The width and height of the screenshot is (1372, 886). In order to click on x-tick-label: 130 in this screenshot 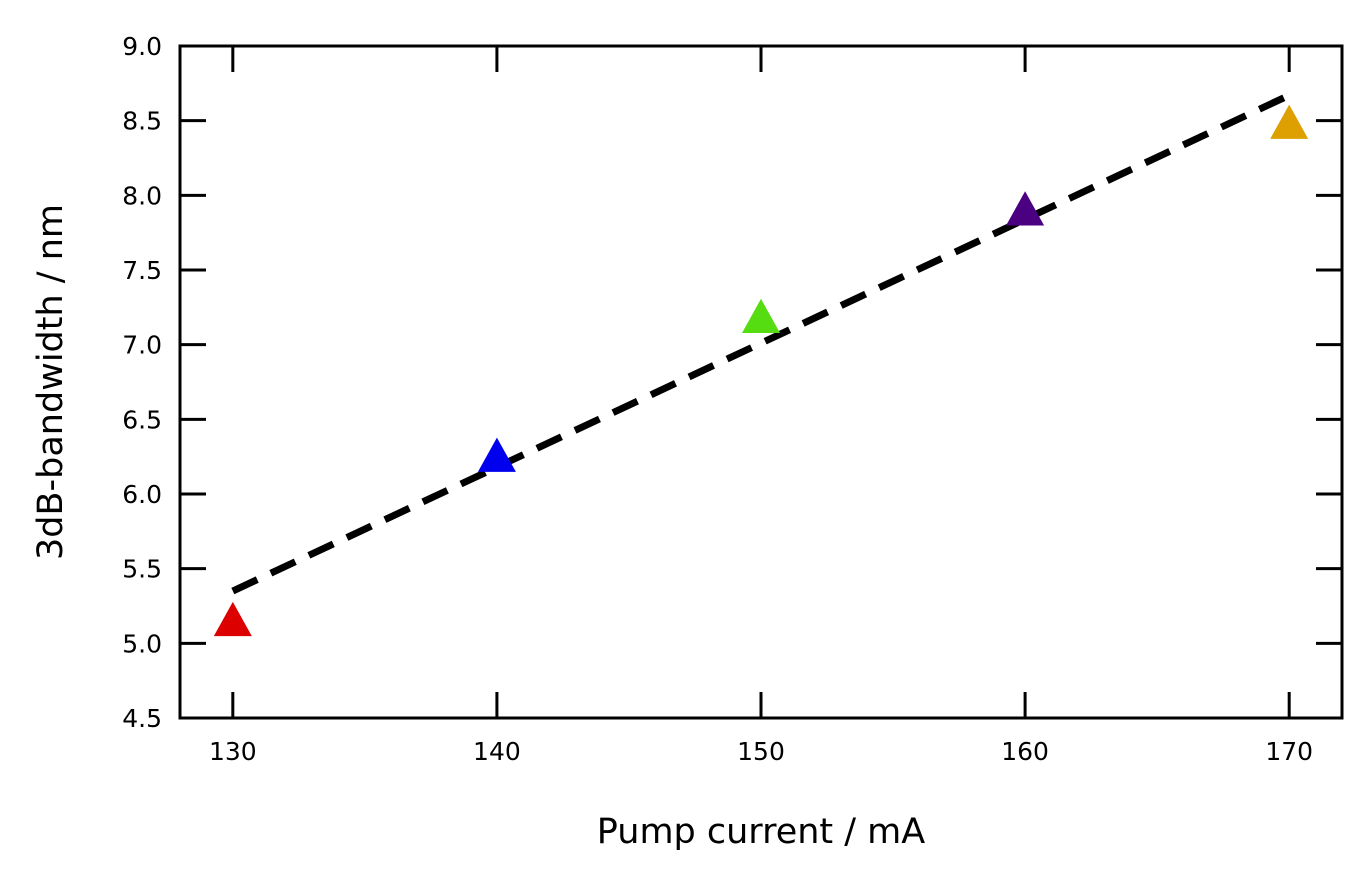, I will do `click(233, 751)`.